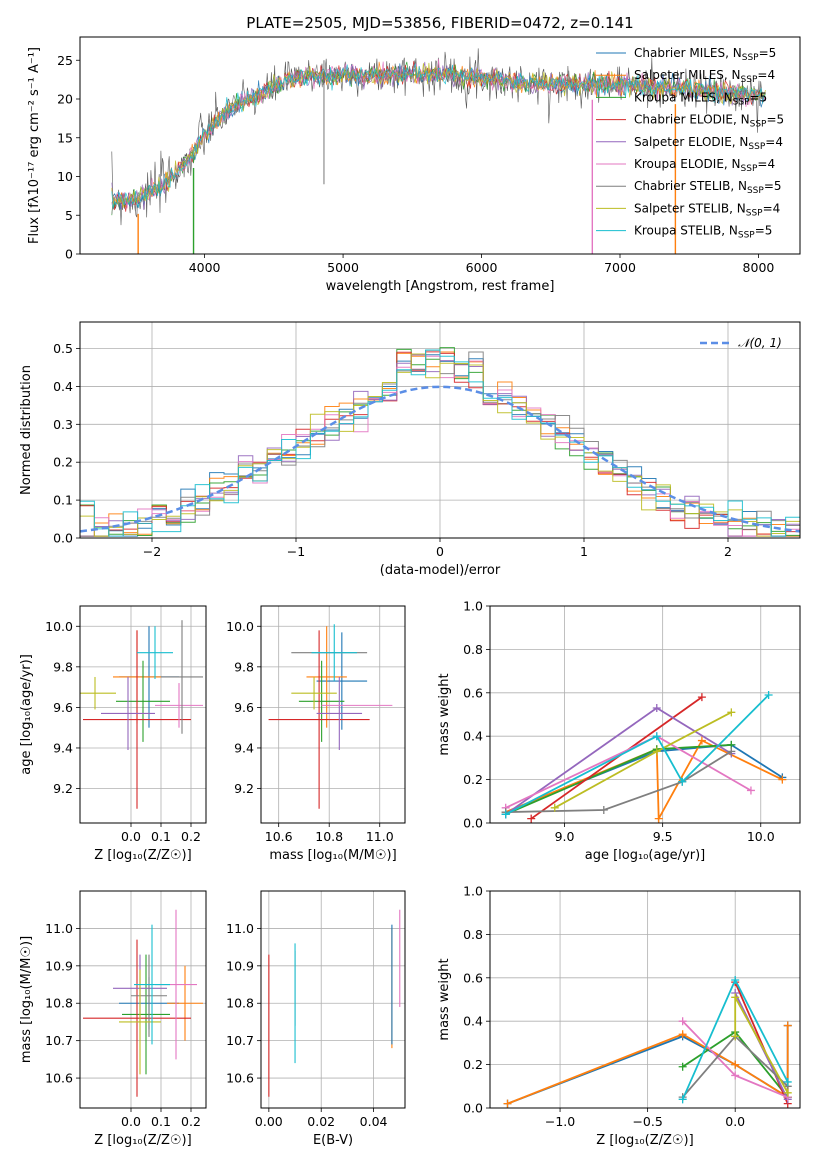 The height and width of the screenshot is (1170, 819). I want to click on x-tick-label: 9.5, so click(663, 836).